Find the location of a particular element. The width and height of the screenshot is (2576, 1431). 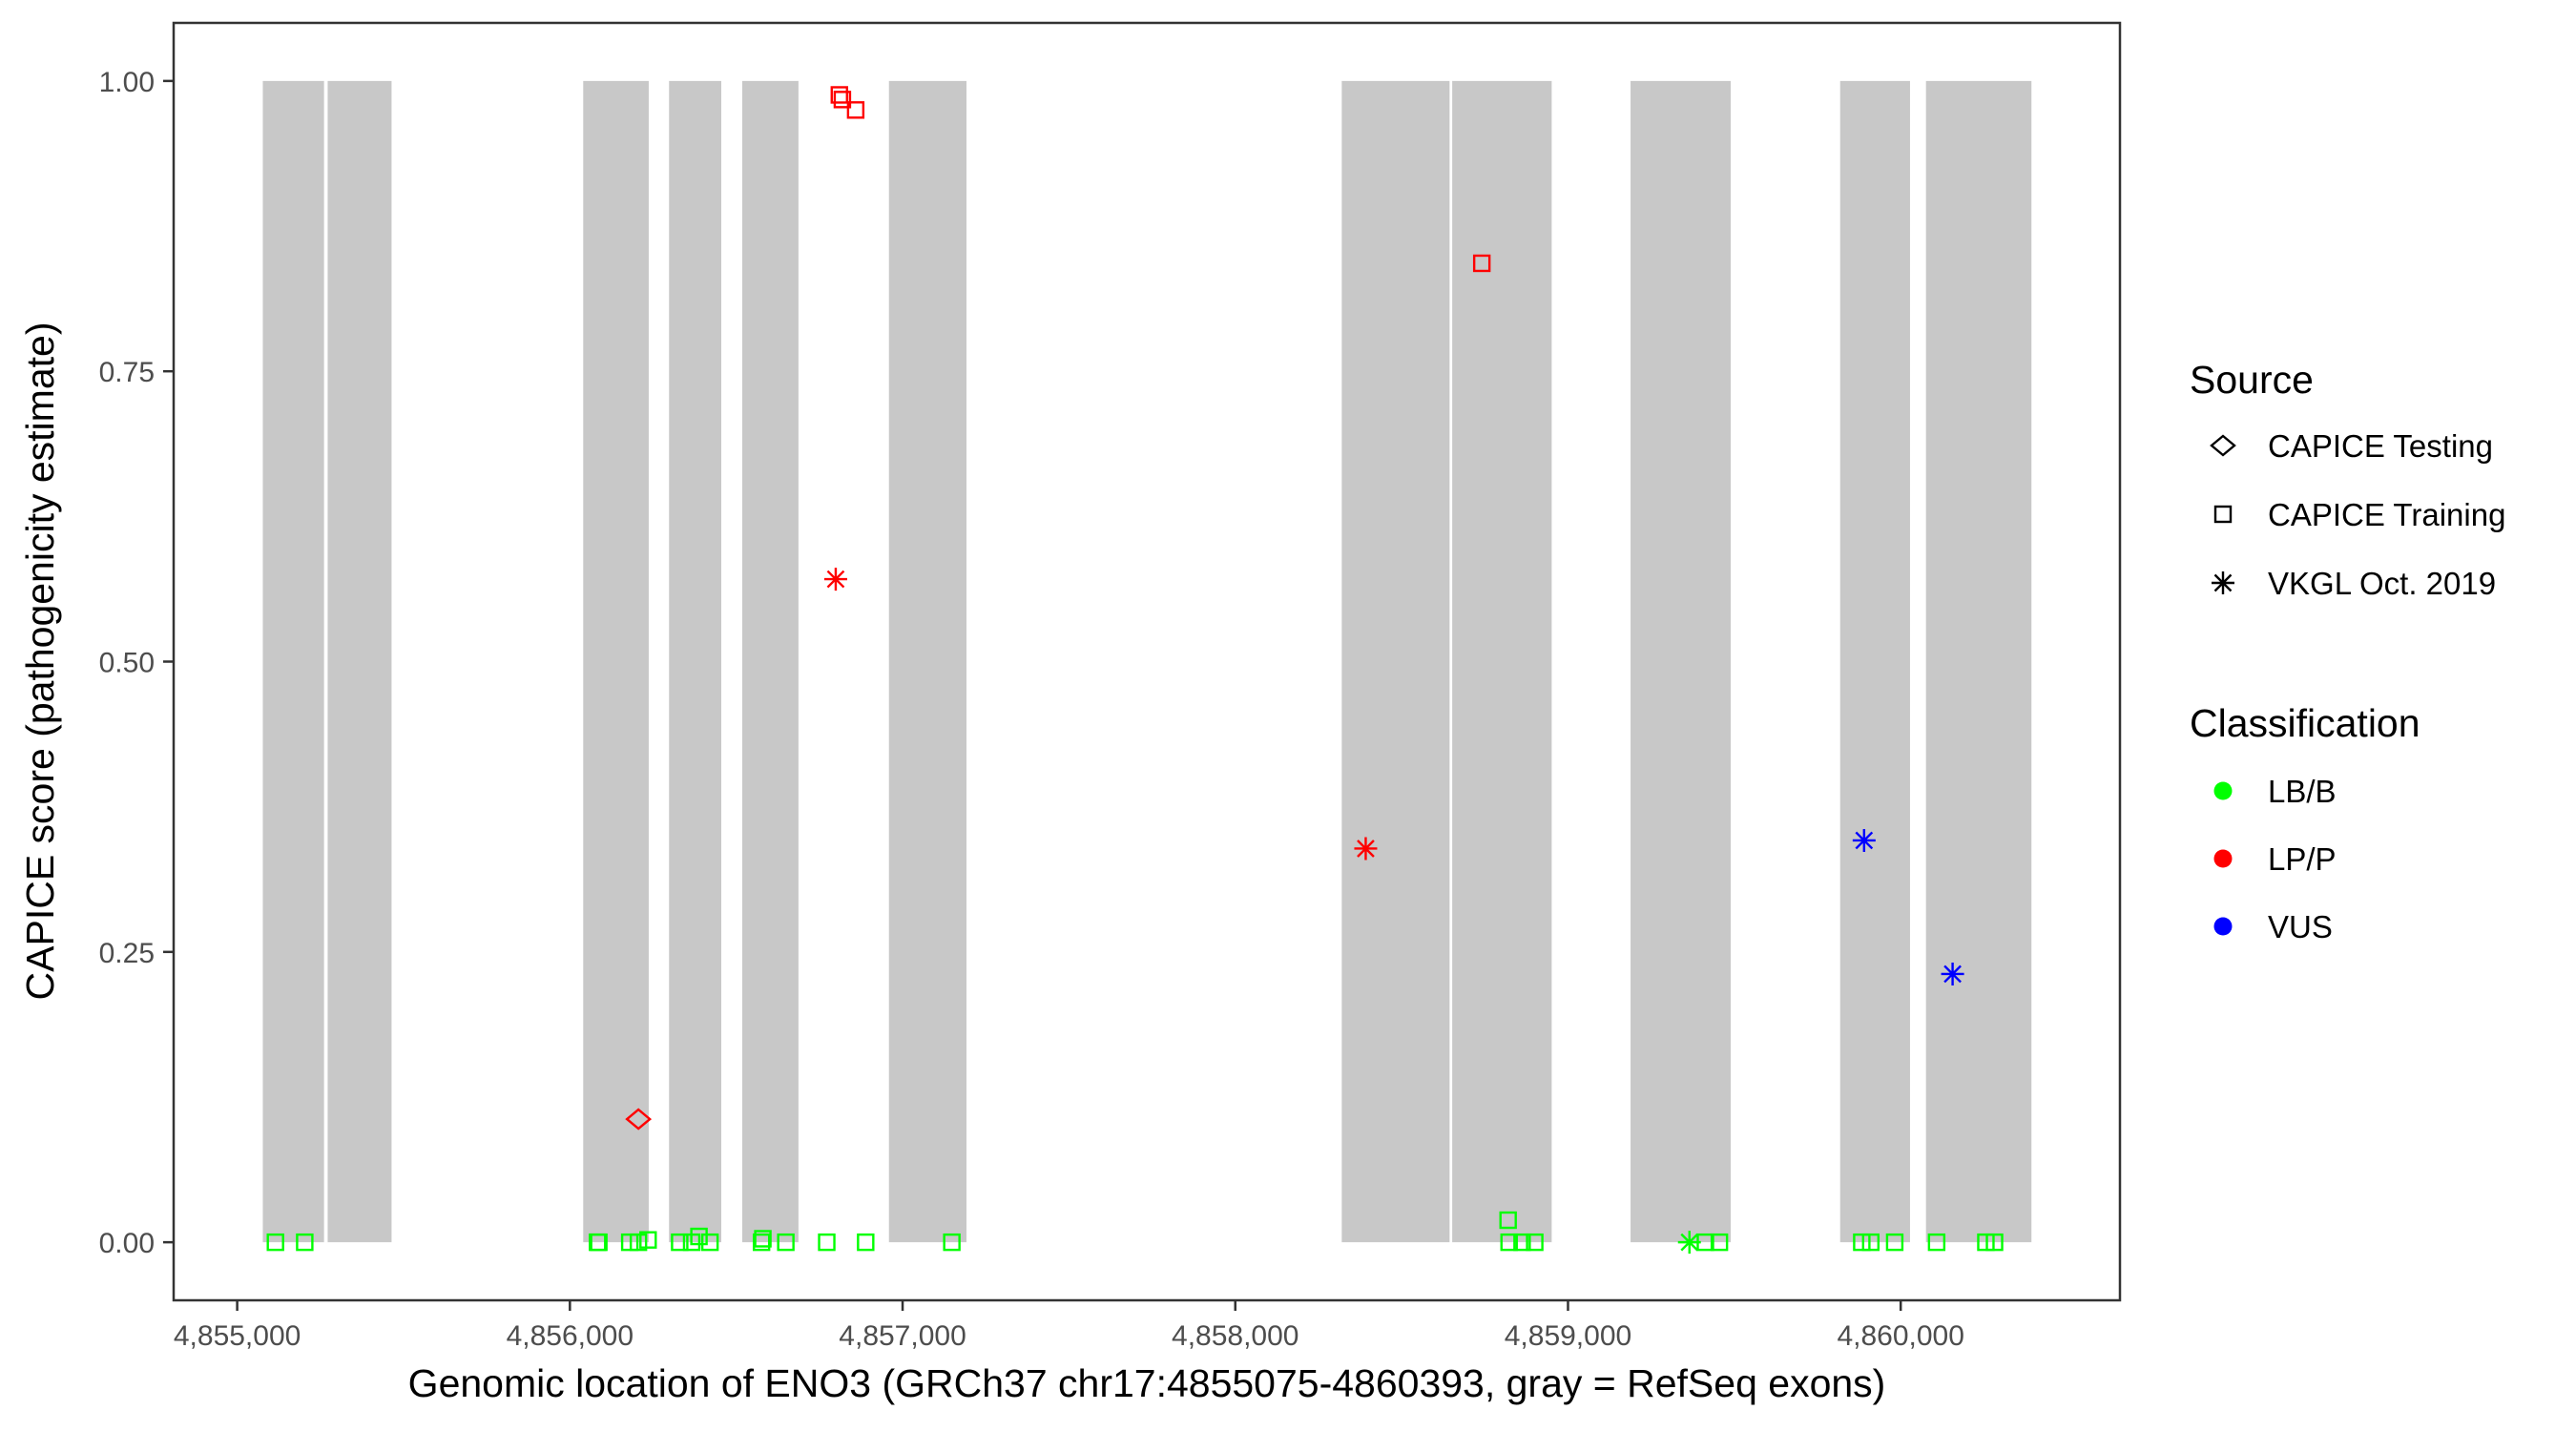

x-tick-label: 4,859,000 is located at coordinates (1568, 1336).